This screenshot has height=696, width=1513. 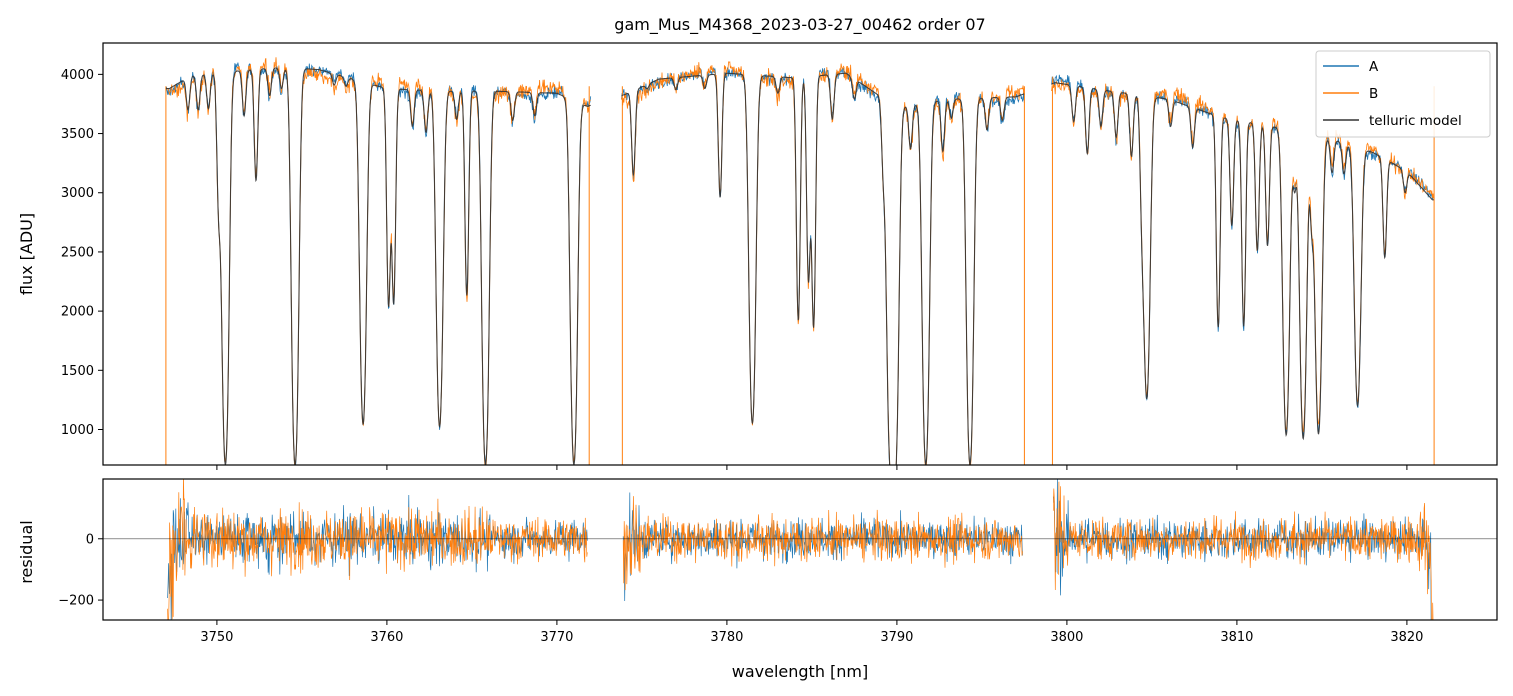 I want to click on x-tick-label: 3810, so click(x=1236, y=637).